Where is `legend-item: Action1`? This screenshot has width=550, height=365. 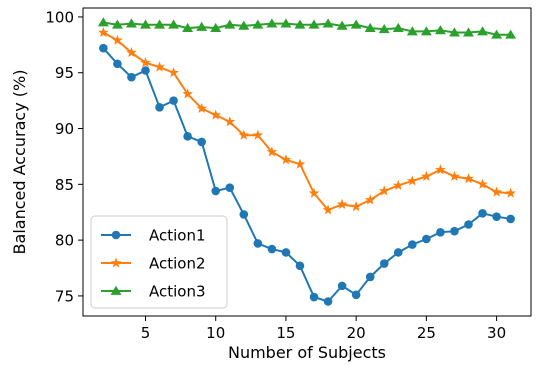
legend-item: Action1 is located at coordinates (153, 236).